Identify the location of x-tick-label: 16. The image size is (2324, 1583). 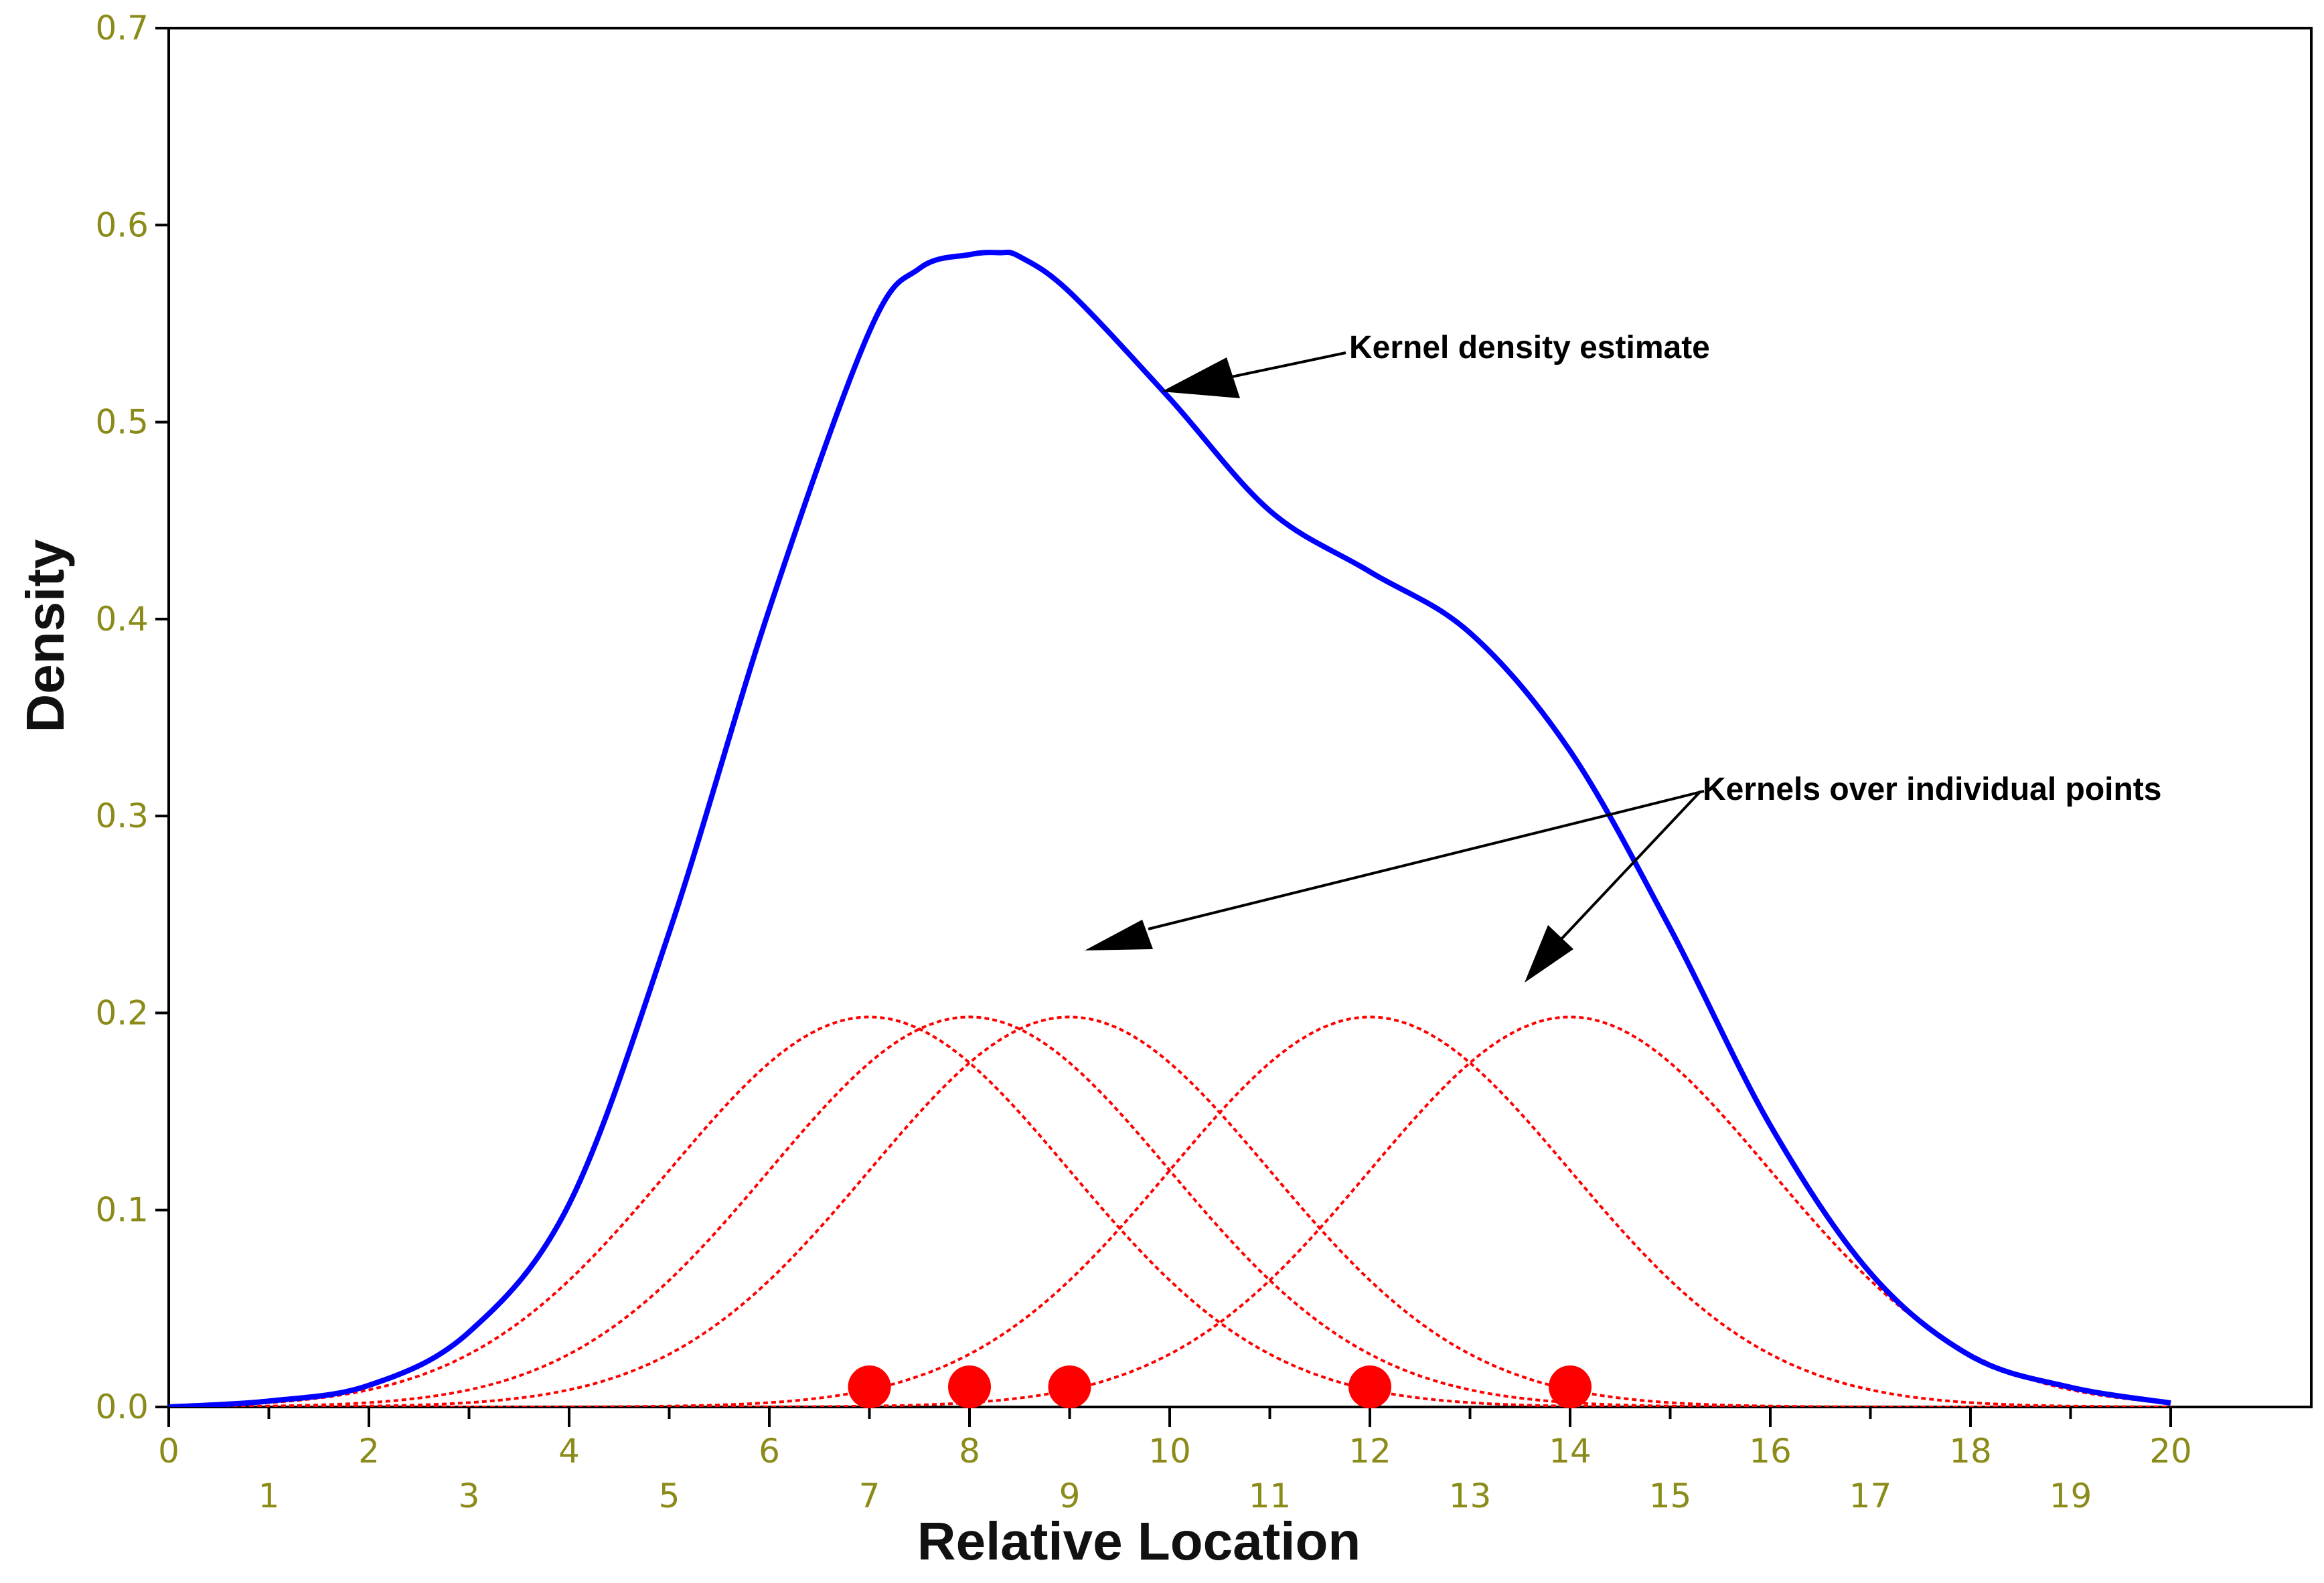
(1770, 1451).